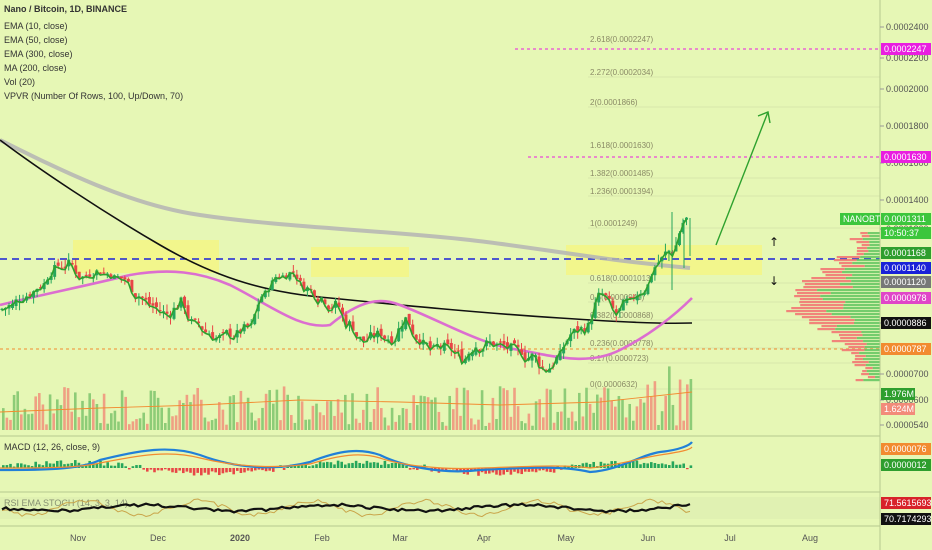  Describe the element at coordinates (19, 82) in the screenshot. I see `indicator-volume: Vol (20)` at that location.